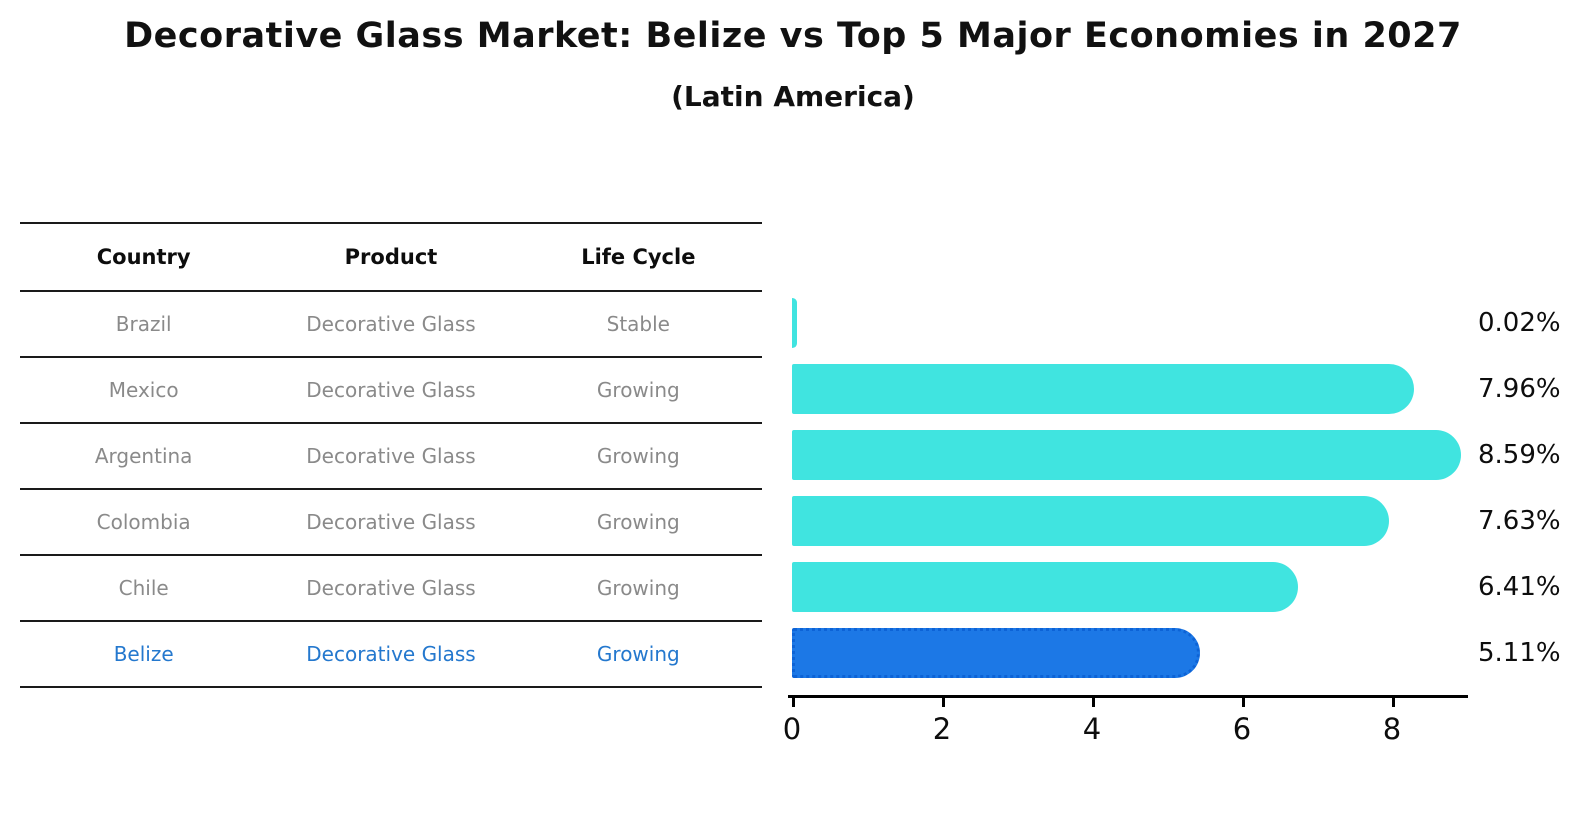 This screenshot has width=1586, height=823. I want to click on table-header-row: Country Product Life Cycle, so click(391, 256).